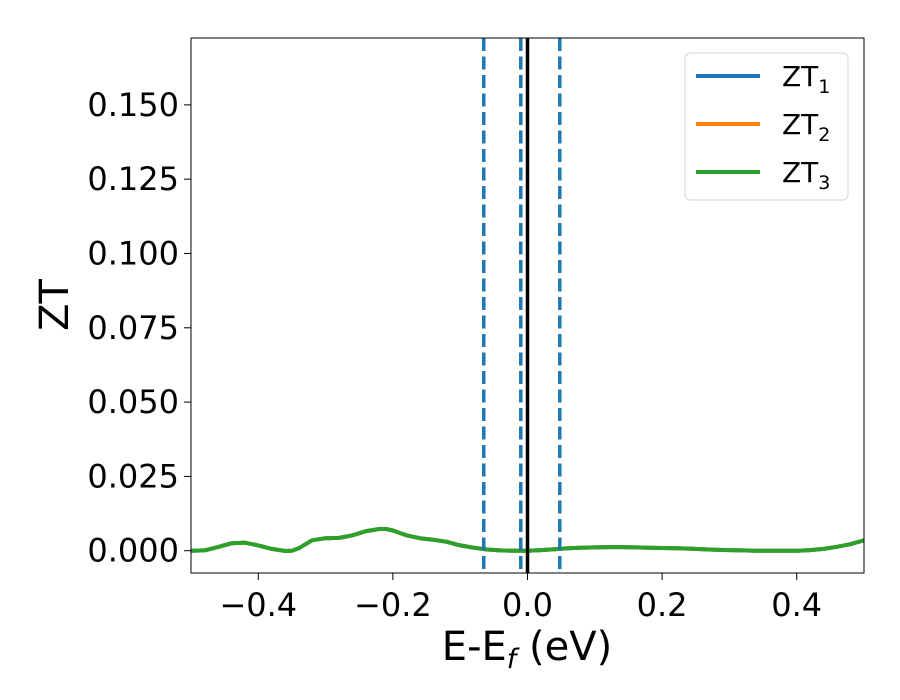  Describe the element at coordinates (474, 647) in the screenshot. I see `x-axis-label-main: E-E` at that location.